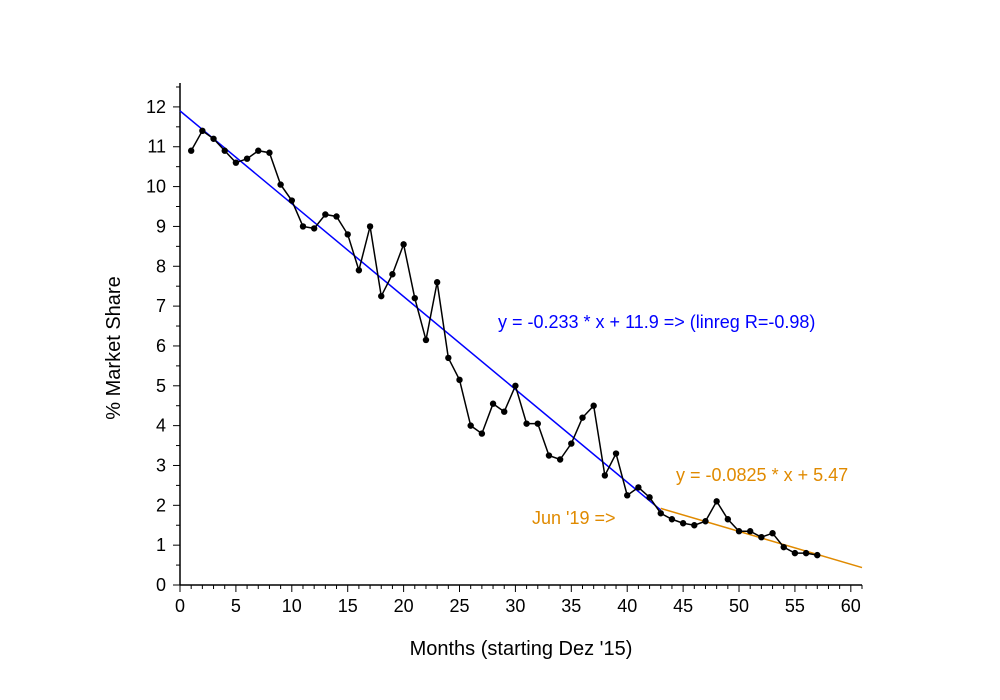 This screenshot has height=700, width=1000. What do you see at coordinates (156, 107) in the screenshot?
I see `y-tick-label: 12` at bounding box center [156, 107].